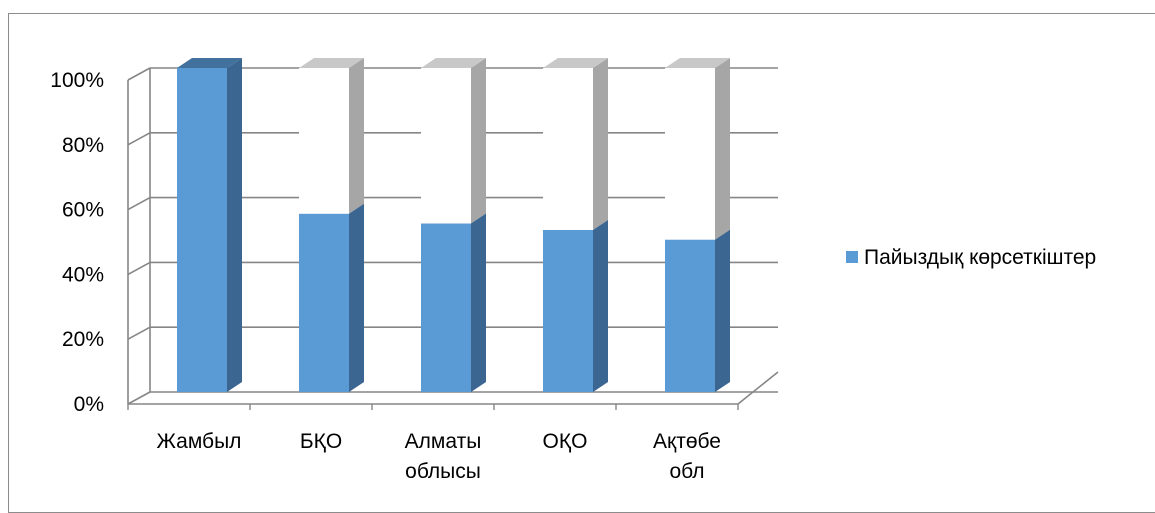  Describe the element at coordinates (89, 404) in the screenshot. I see `y-tick-label: 0%` at that location.